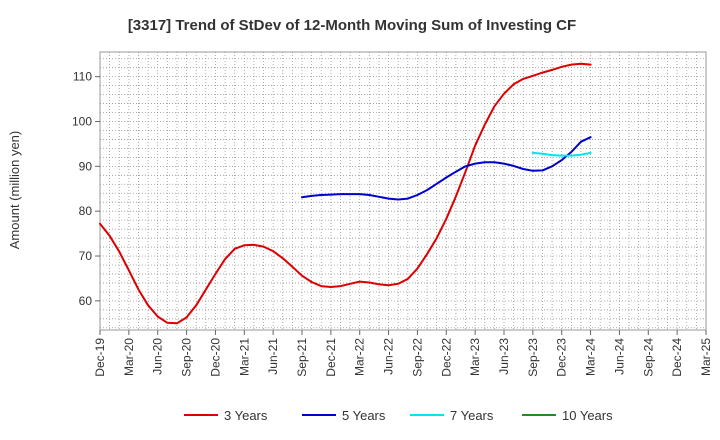 Image resolution: width=720 pixels, height=440 pixels. Describe the element at coordinates (187, 357) in the screenshot. I see `x-tick-label: Sep-20` at that location.